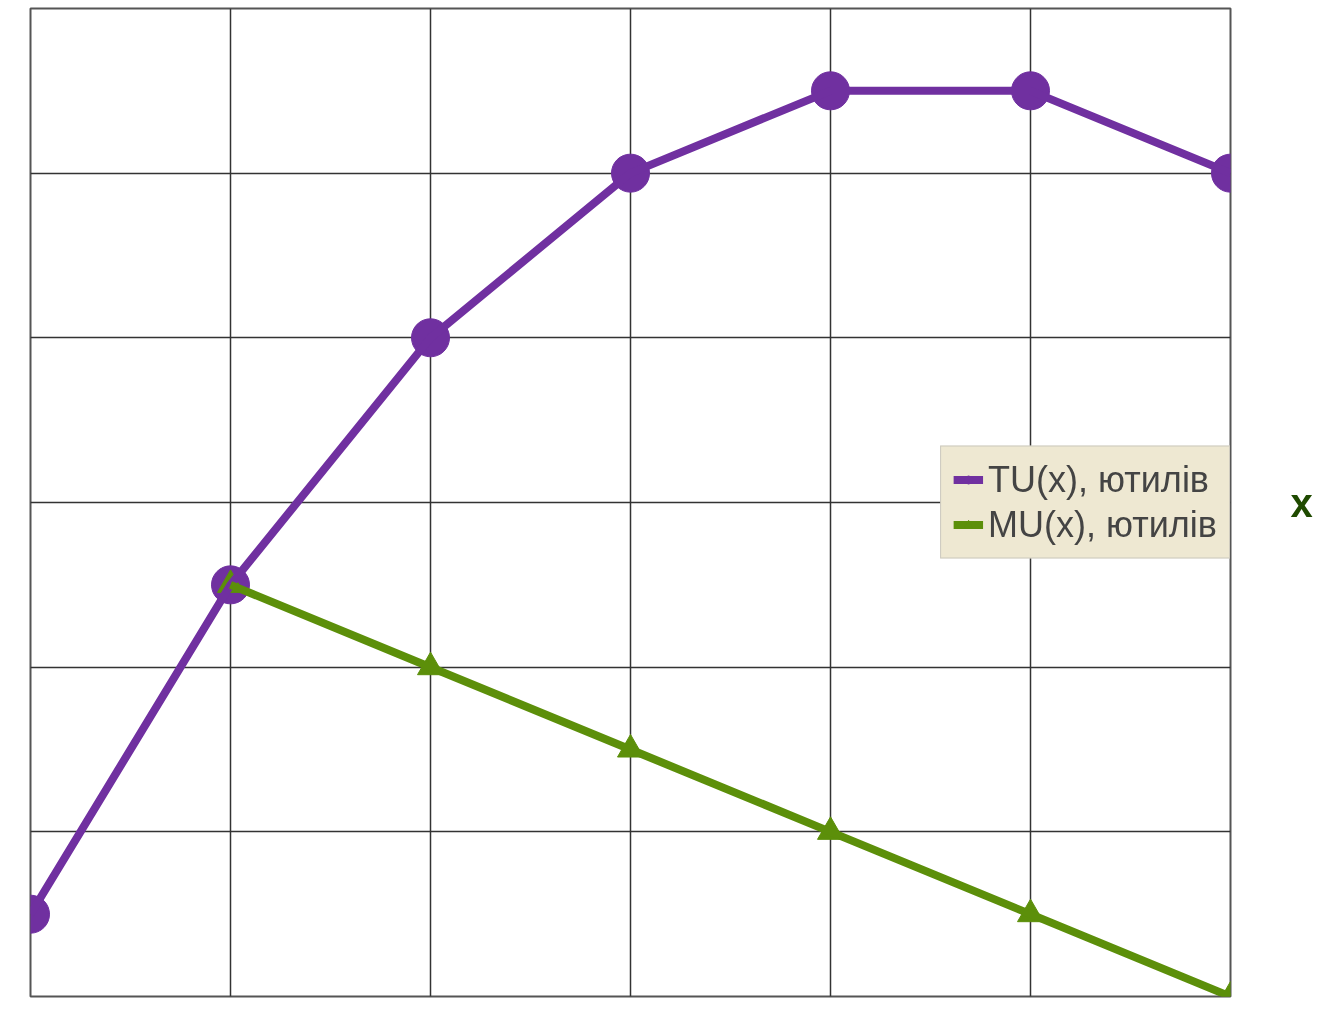 This screenshot has width=1340, height=1015. Describe the element at coordinates (1301, 502) in the screenshot. I see `x-axis-title: x` at that location.